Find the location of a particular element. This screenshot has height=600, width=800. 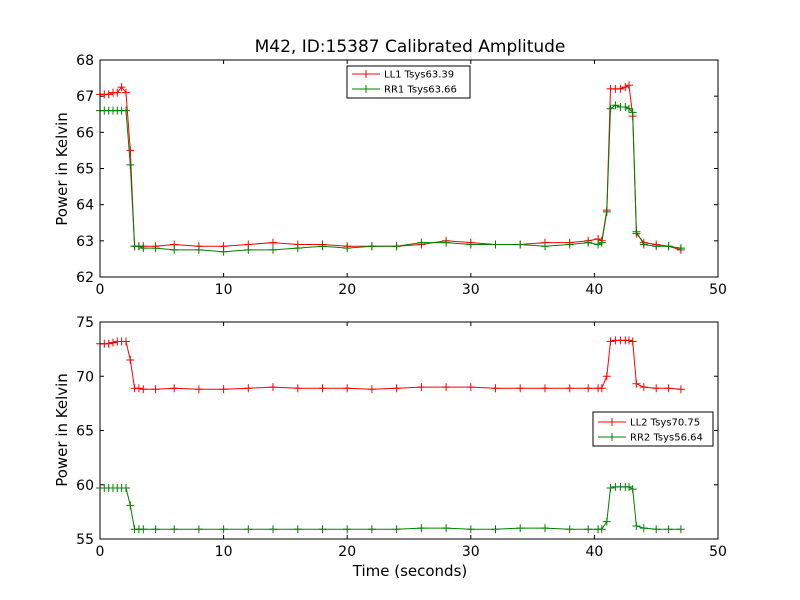

bottom-chart-y-axis-label: Power in Kelvin is located at coordinates (62, 430).